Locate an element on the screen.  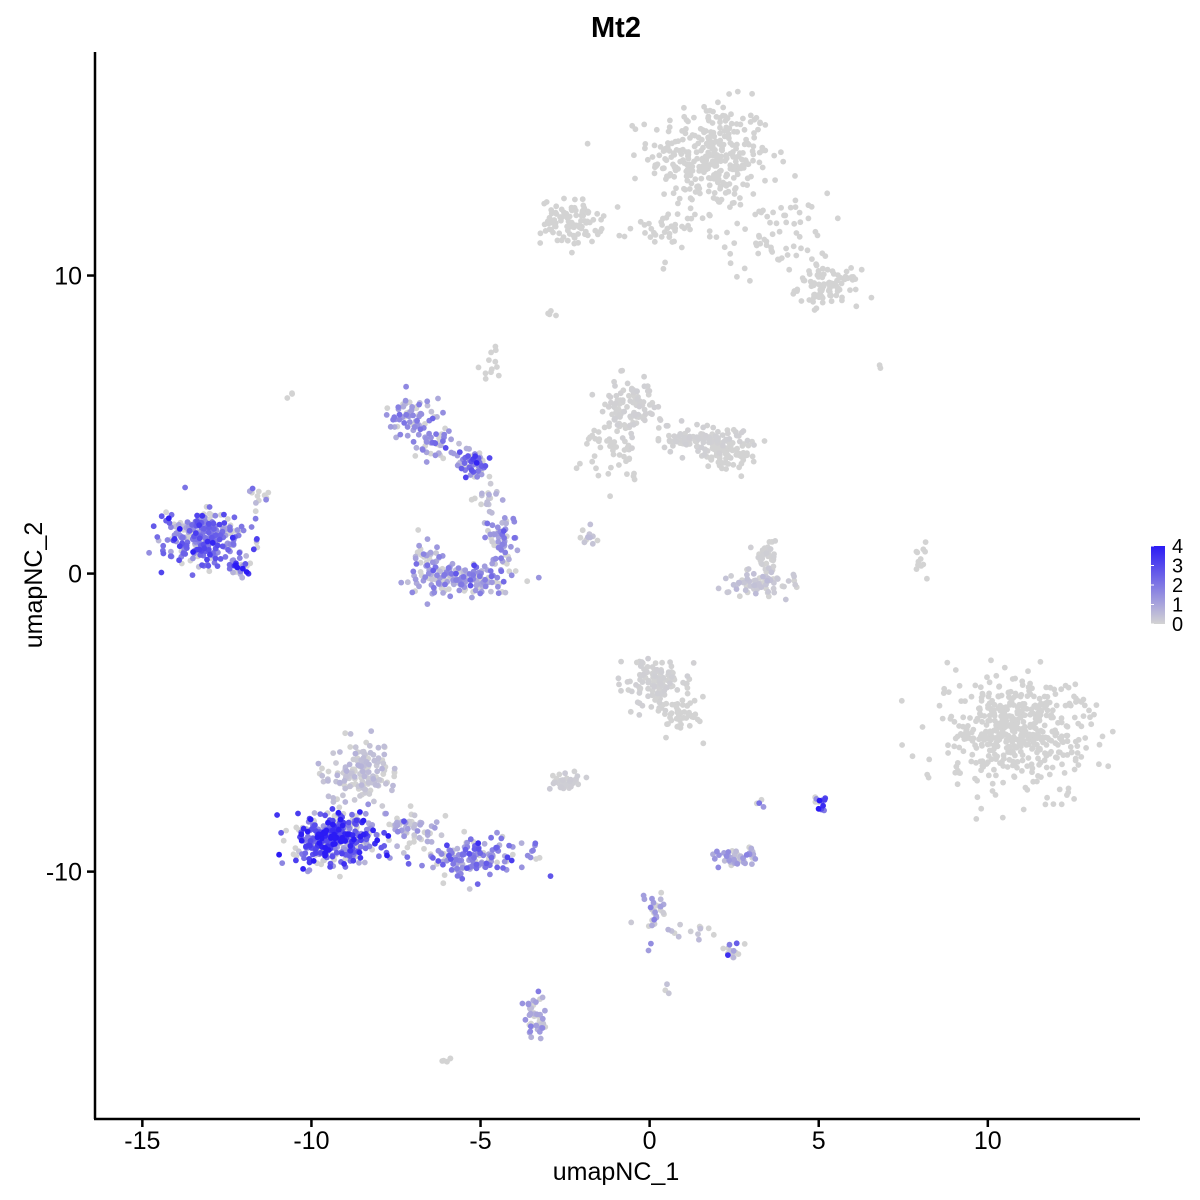
cell-point-c36 is located at coordinates (580, 537).